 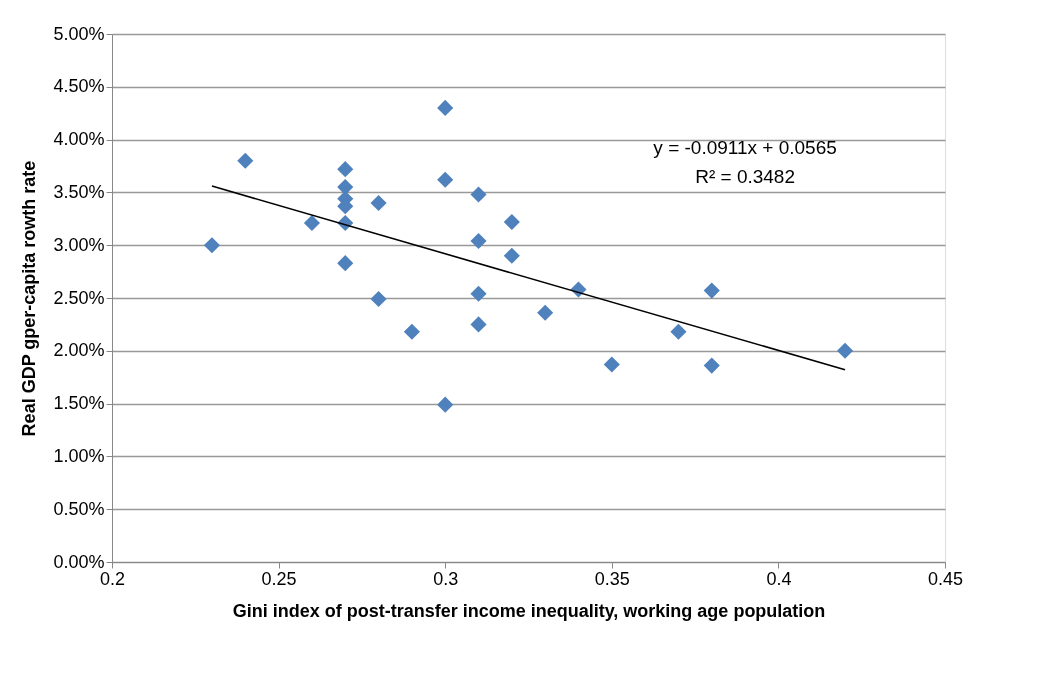 I want to click on annotation: R² = 0.3482, so click(x=745, y=176).